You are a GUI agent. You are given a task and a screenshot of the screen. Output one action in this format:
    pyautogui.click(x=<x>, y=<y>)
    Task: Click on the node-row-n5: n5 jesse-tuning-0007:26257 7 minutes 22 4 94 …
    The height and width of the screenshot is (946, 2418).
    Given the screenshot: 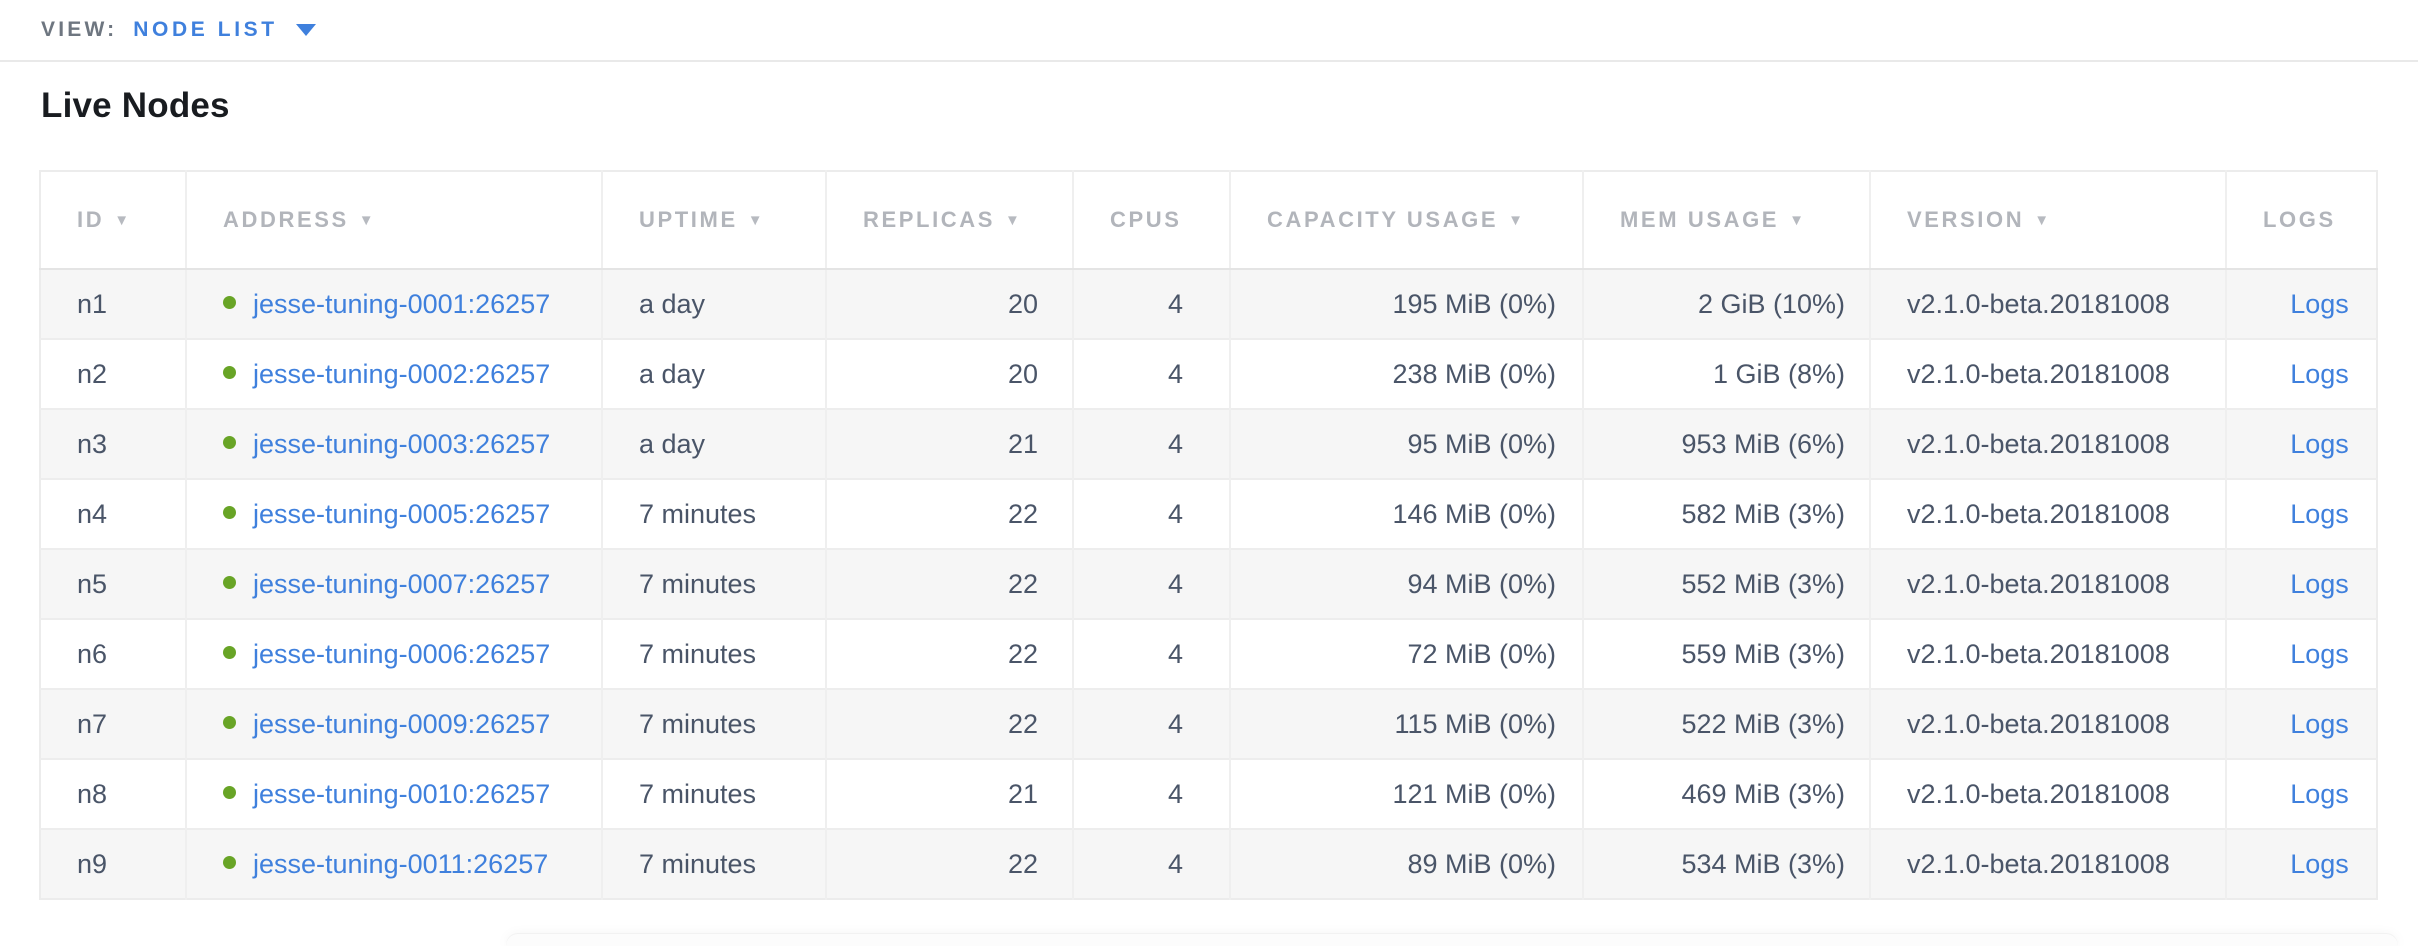 What is the action you would take?
    pyautogui.click(x=1208, y=583)
    